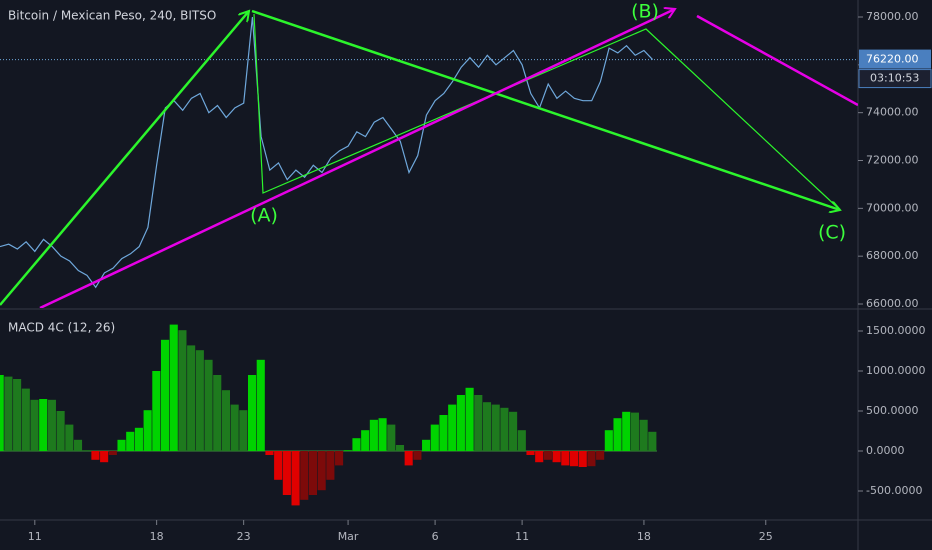 The width and height of the screenshot is (932, 550). What do you see at coordinates (522, 536) in the screenshot?
I see `x-tick-label: 11` at bounding box center [522, 536].